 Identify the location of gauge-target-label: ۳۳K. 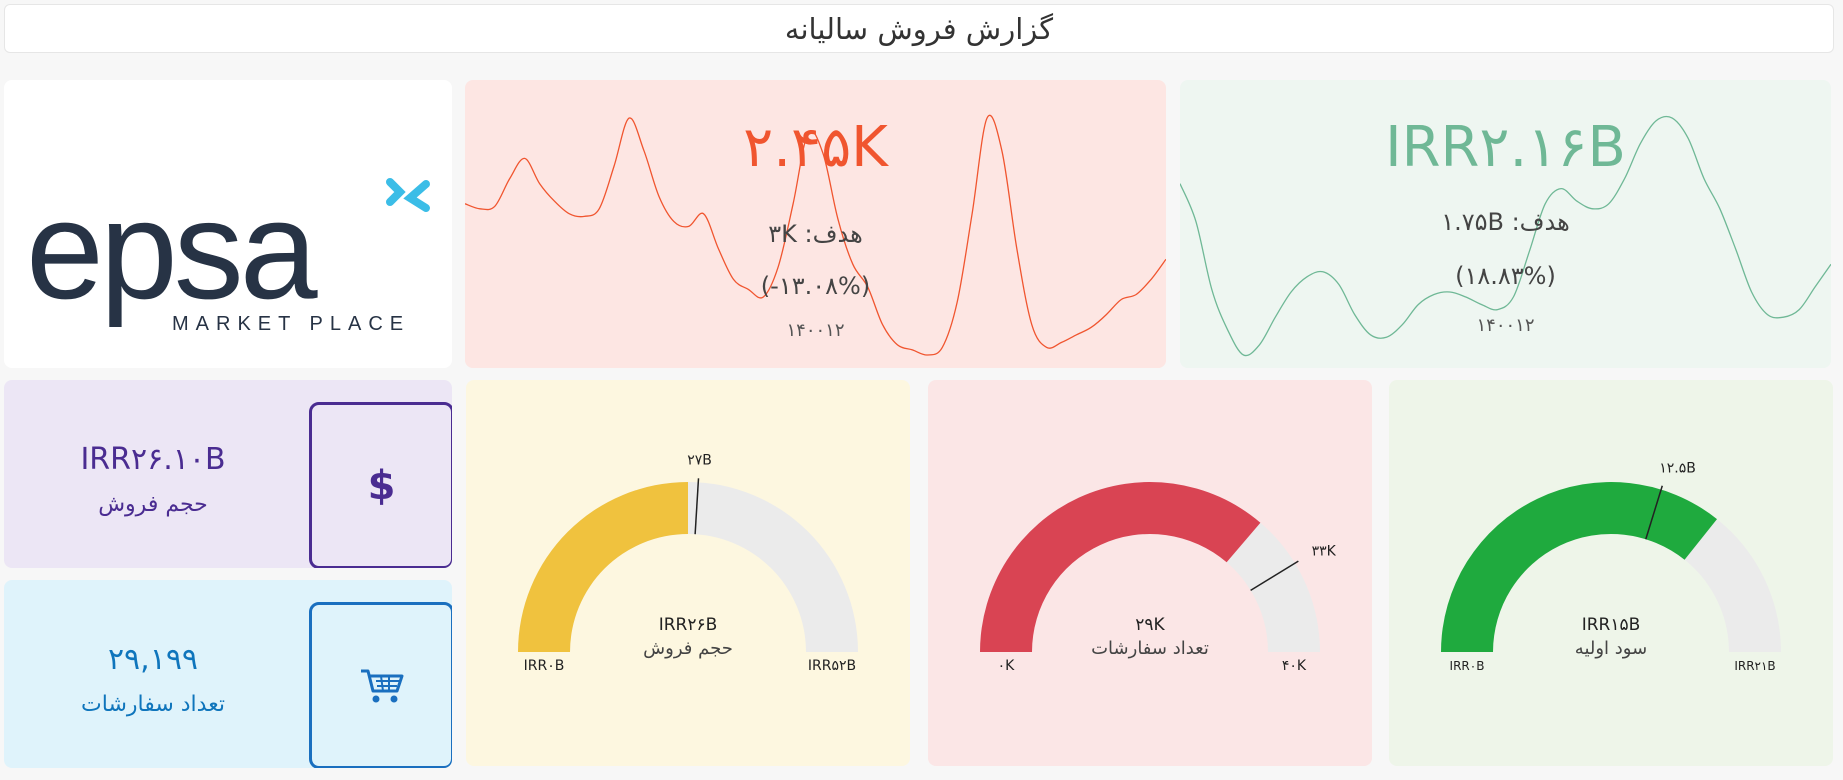
(1324, 552).